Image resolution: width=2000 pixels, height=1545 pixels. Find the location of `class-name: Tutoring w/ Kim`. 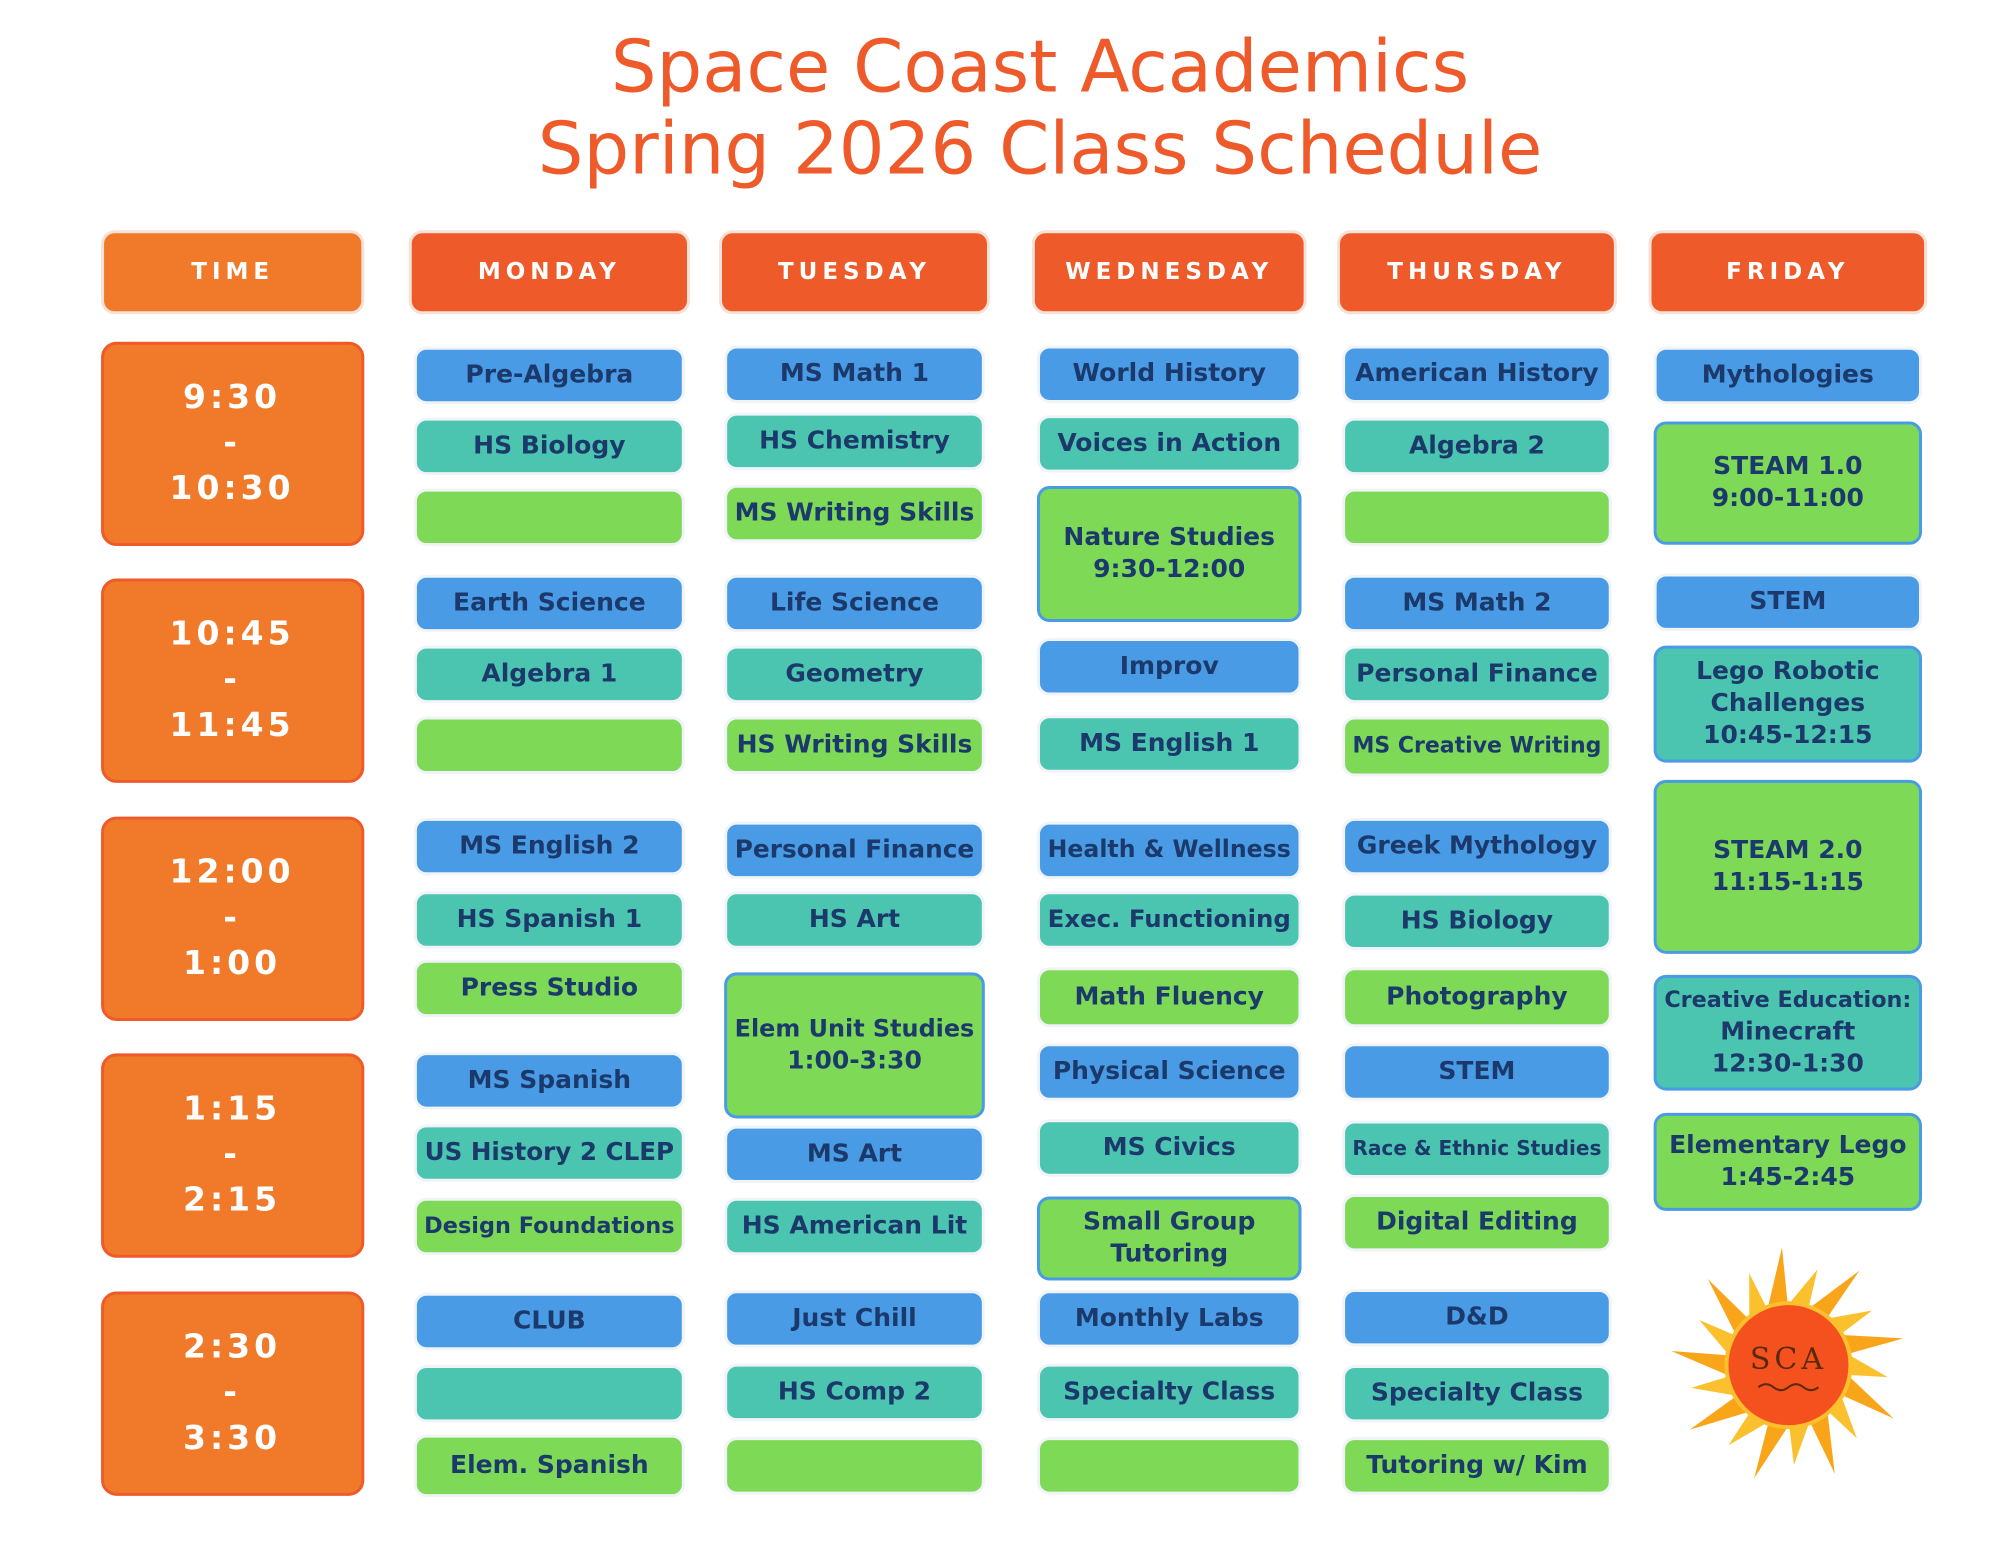

class-name: Tutoring w/ Kim is located at coordinates (1476, 1464).